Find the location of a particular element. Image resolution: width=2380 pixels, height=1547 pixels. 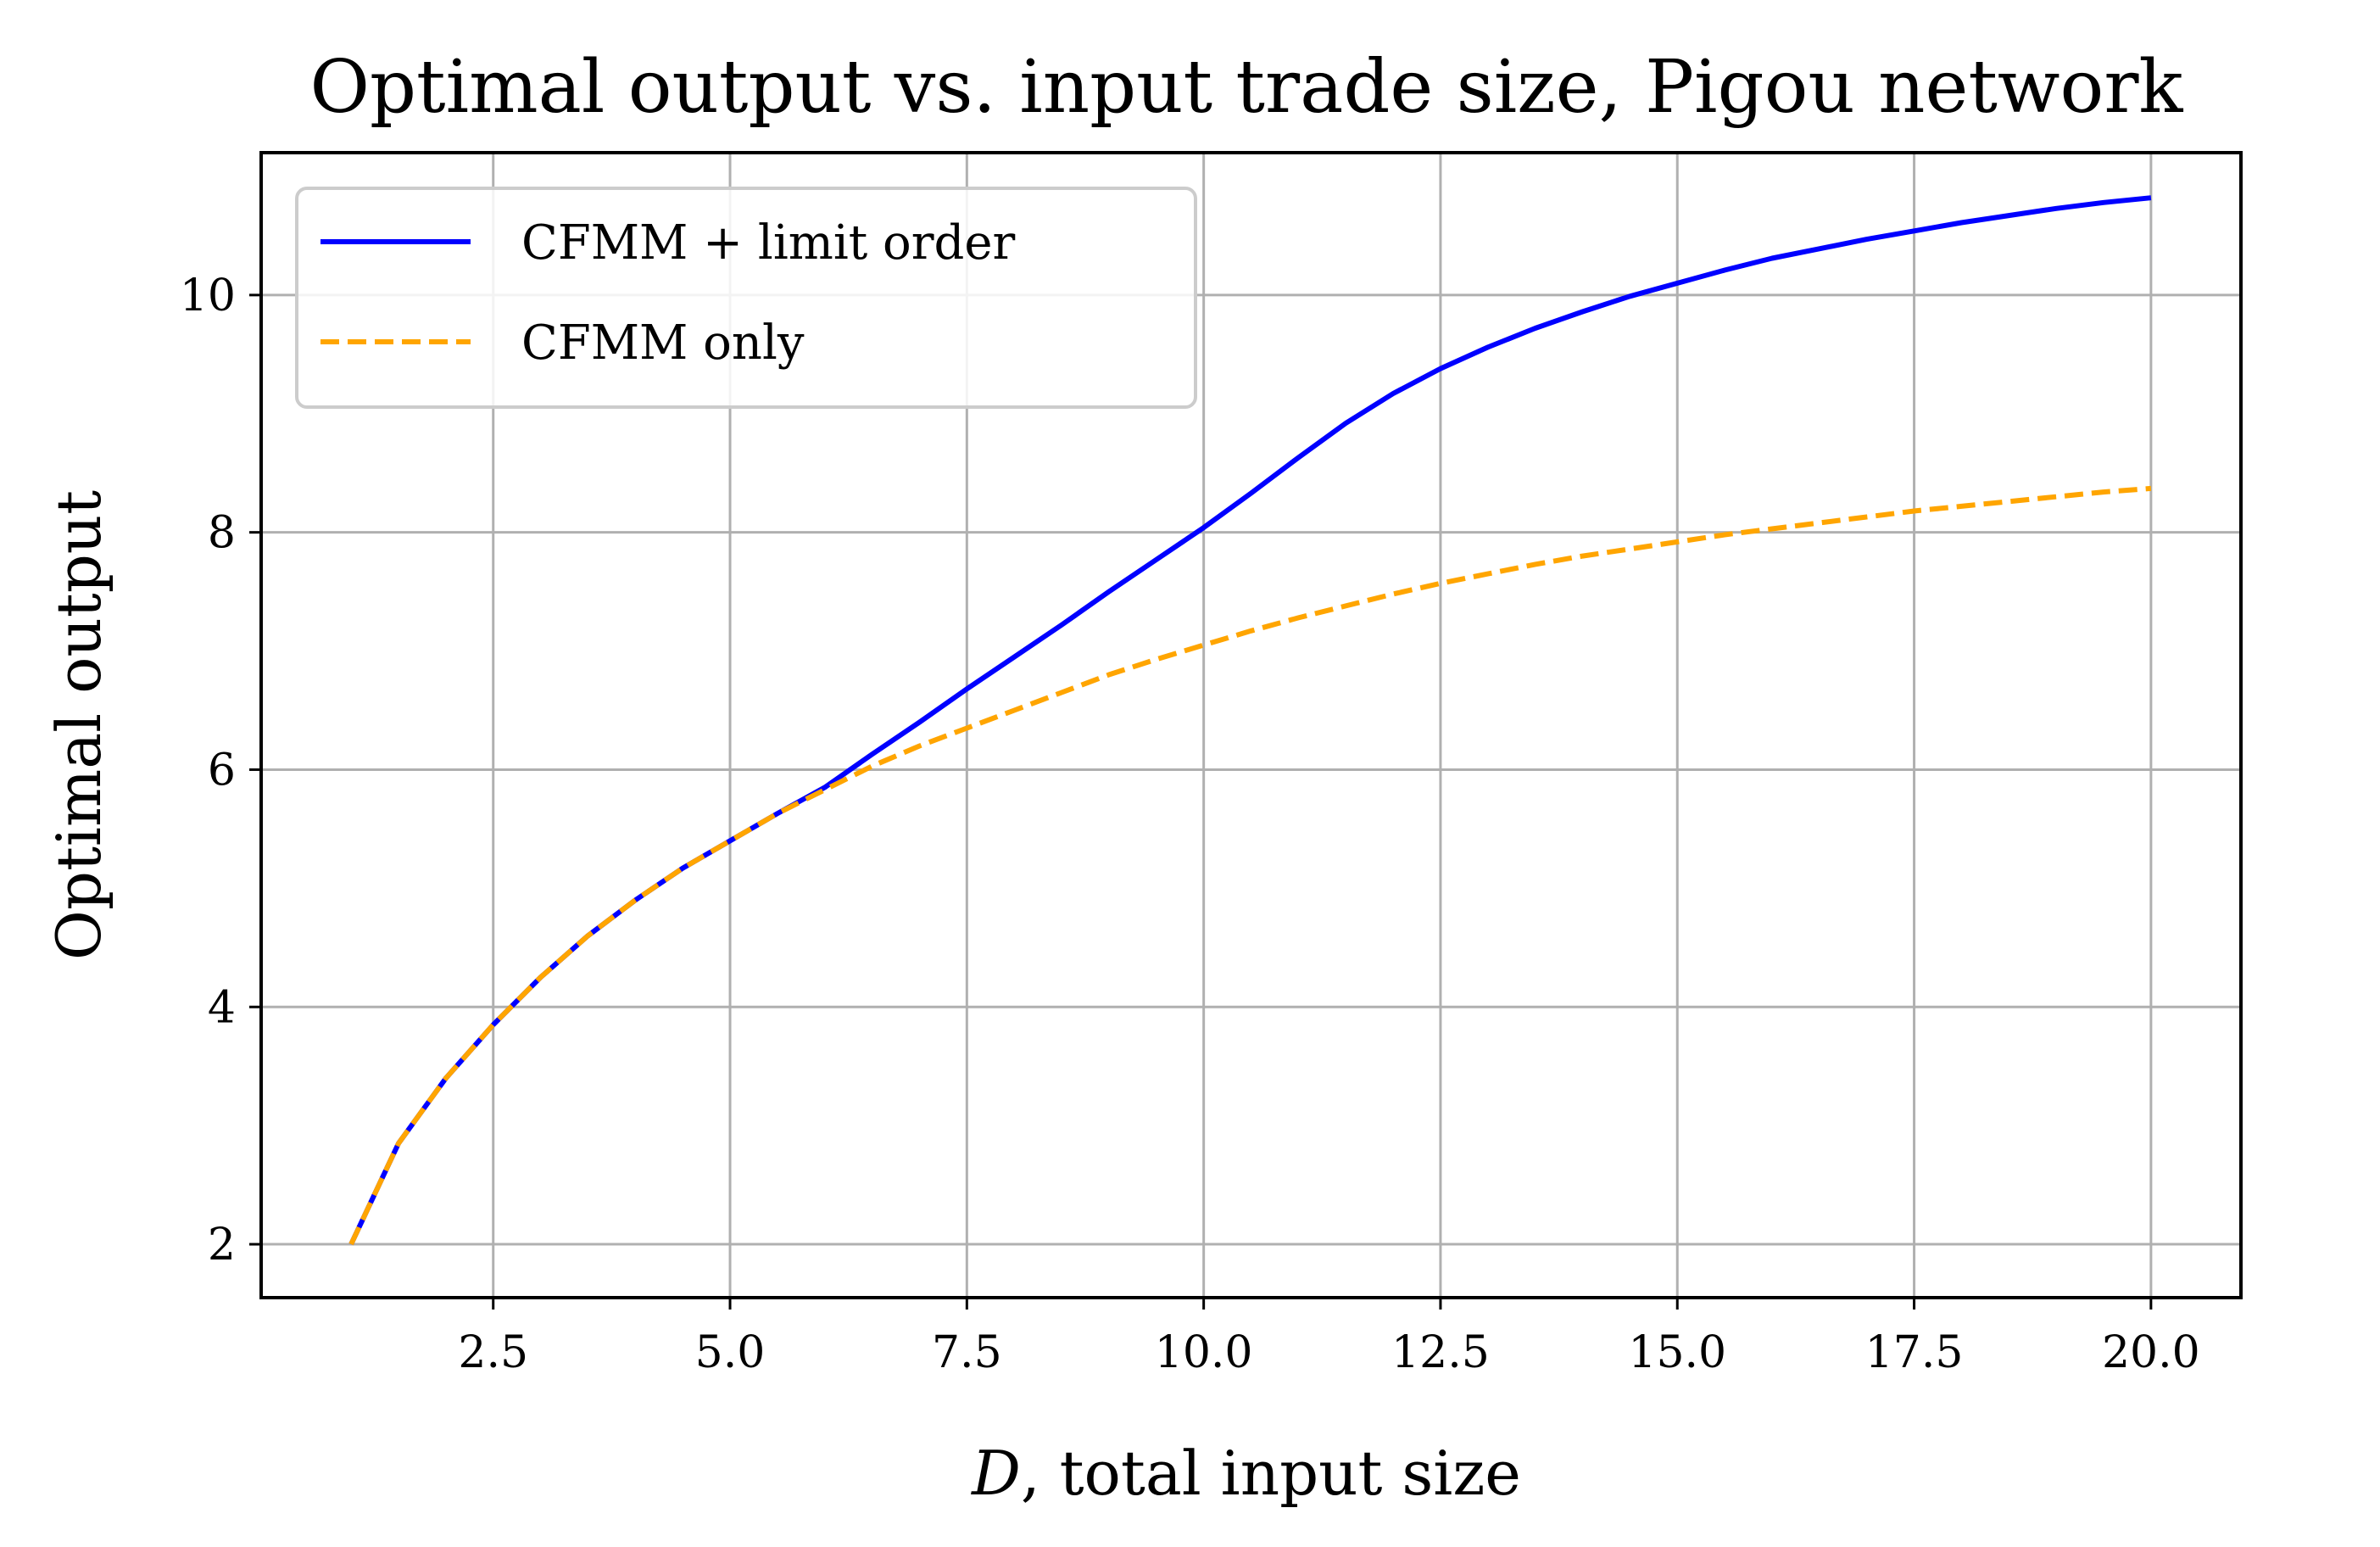

x-tick-label: 7.5 is located at coordinates (967, 1352).